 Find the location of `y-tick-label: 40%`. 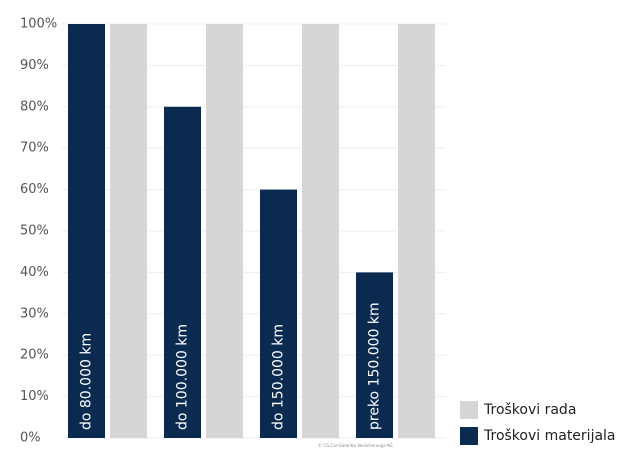

y-tick-label: 40% is located at coordinates (34, 272).